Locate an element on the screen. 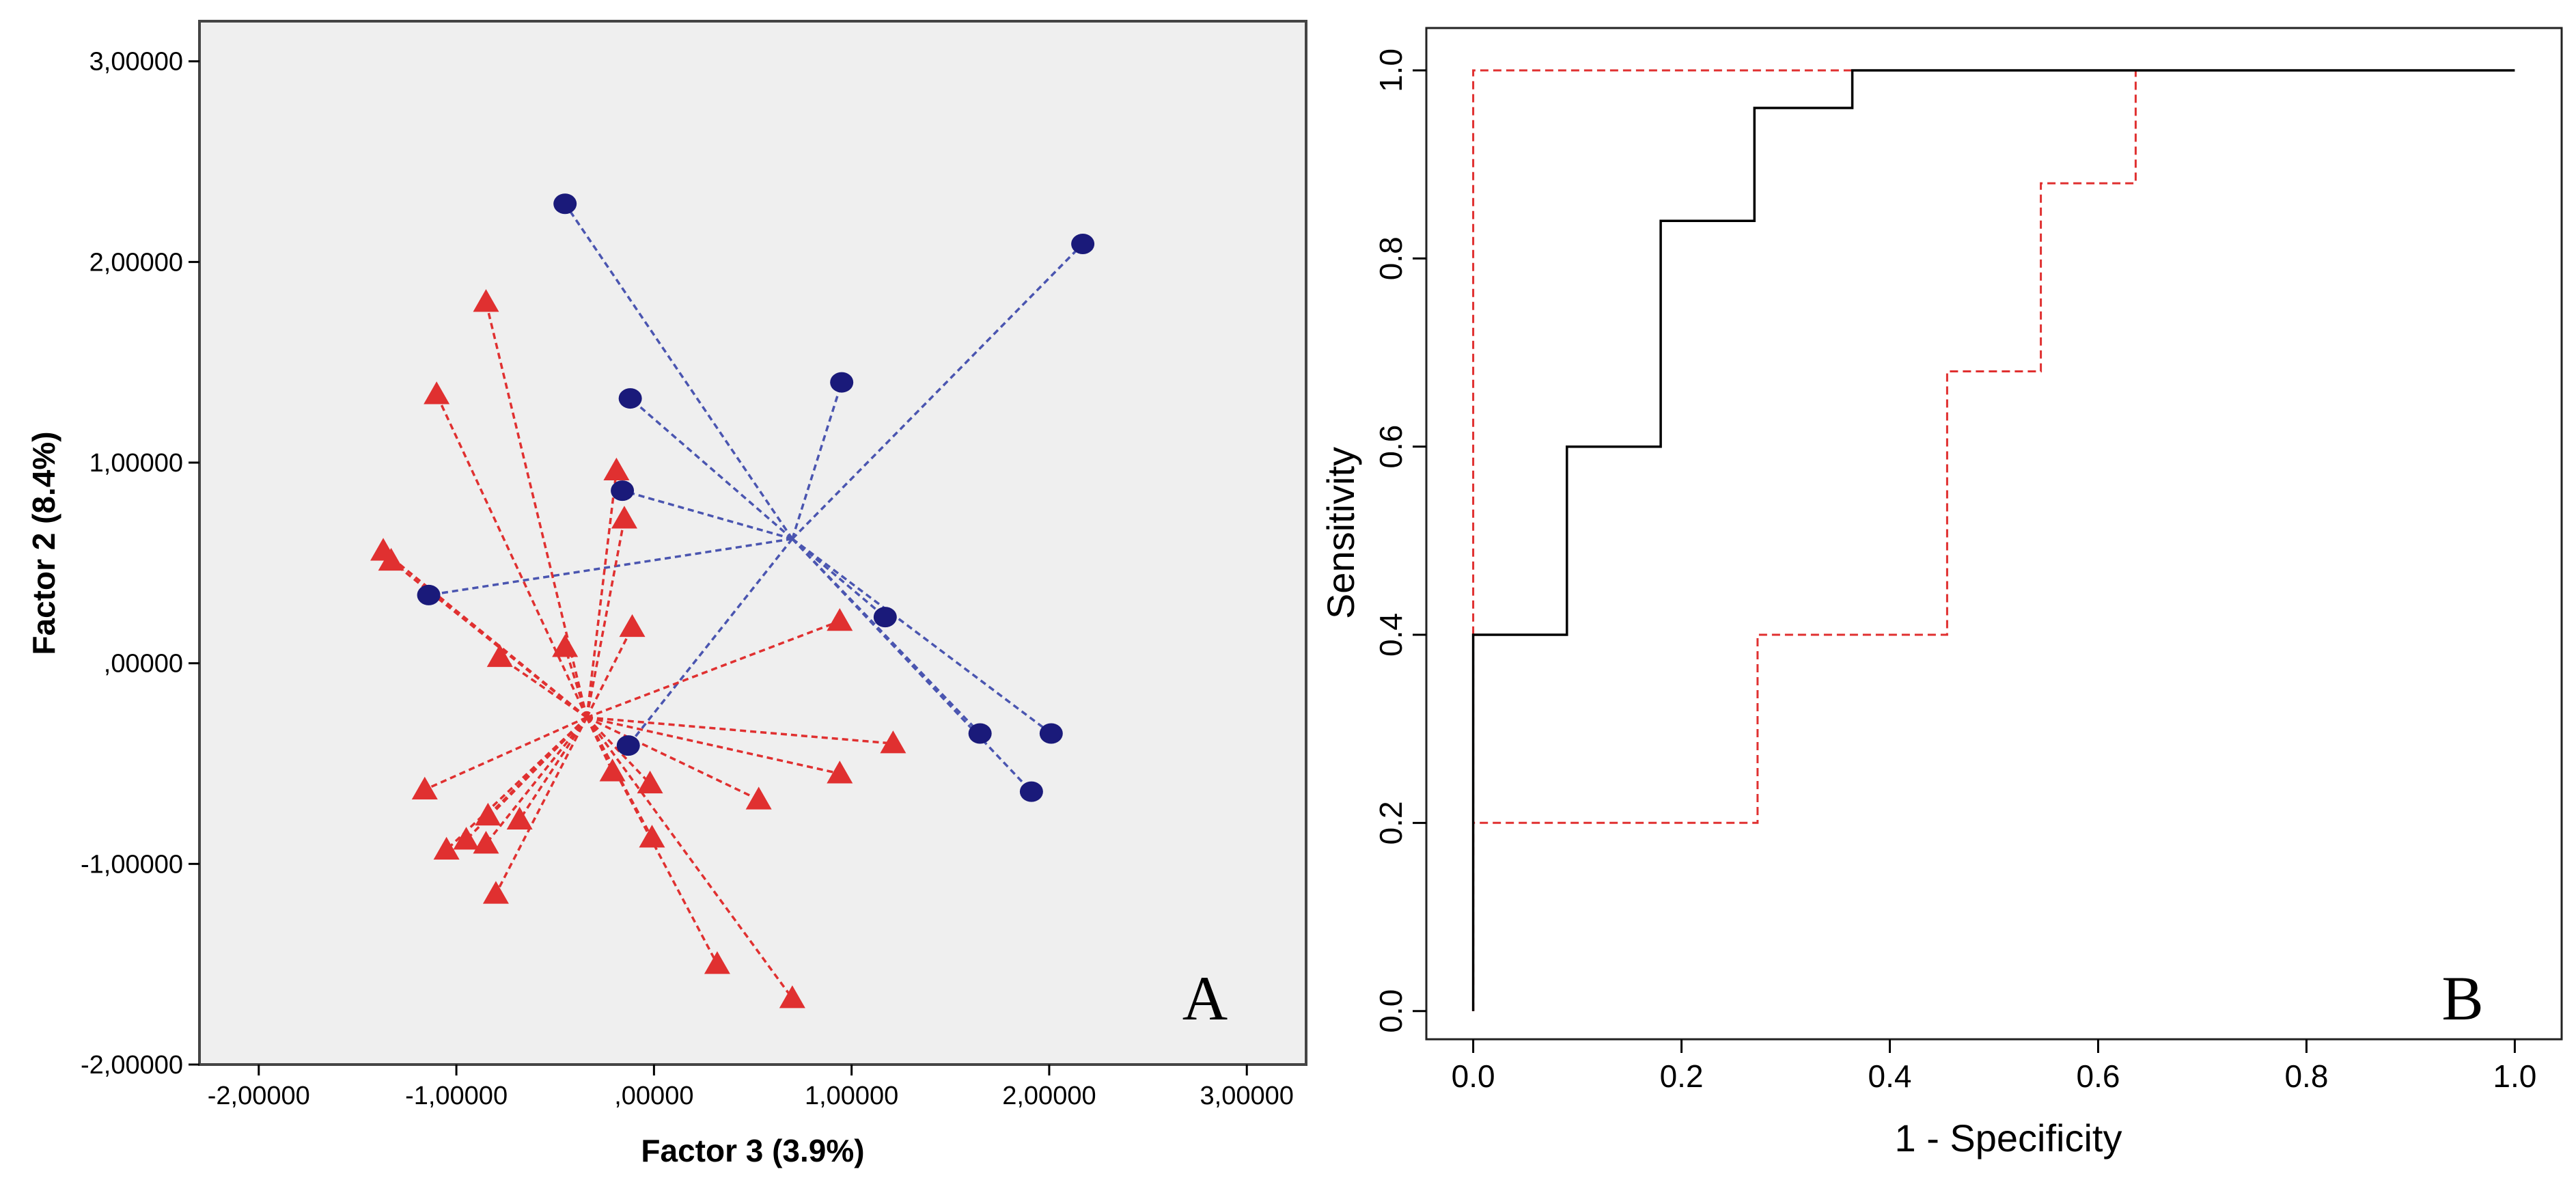  panel-b-x-tick-label: 0.6 is located at coordinates (2098, 1076).